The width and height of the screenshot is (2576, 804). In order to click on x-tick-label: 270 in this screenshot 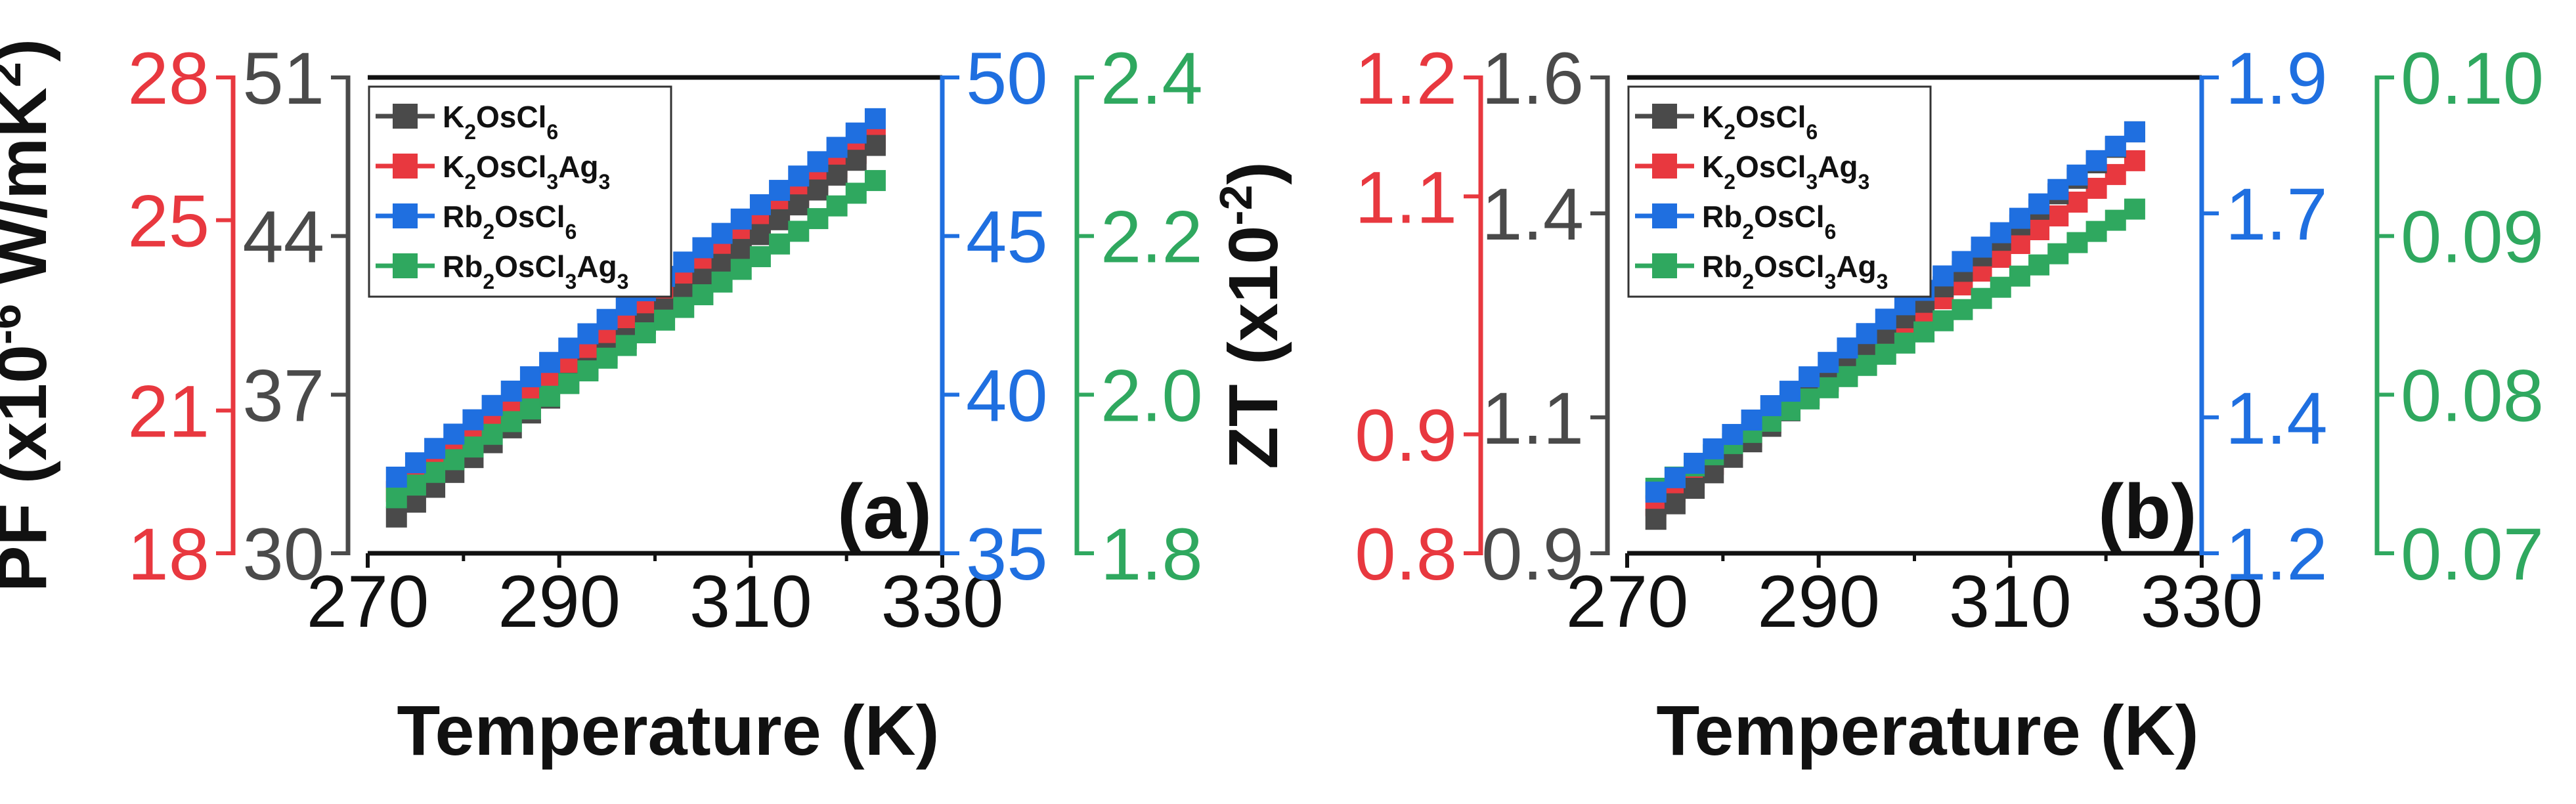, I will do `click(1627, 602)`.